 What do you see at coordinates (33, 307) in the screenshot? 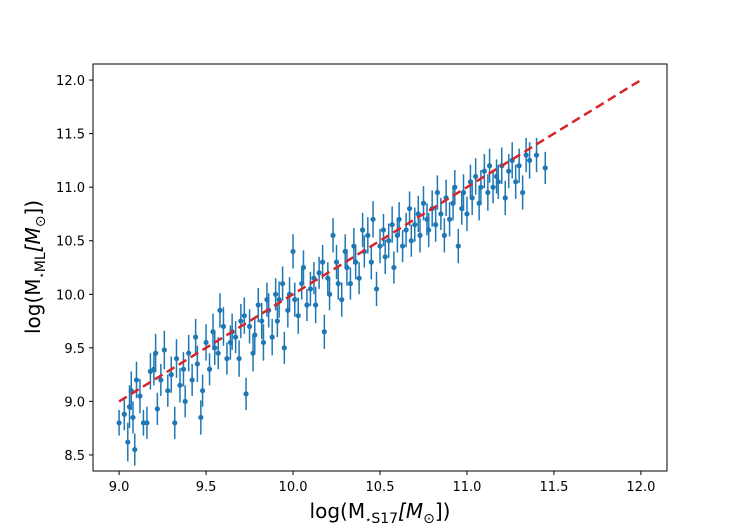
I see `y-axis-label-prefix: log(M` at bounding box center [33, 307].